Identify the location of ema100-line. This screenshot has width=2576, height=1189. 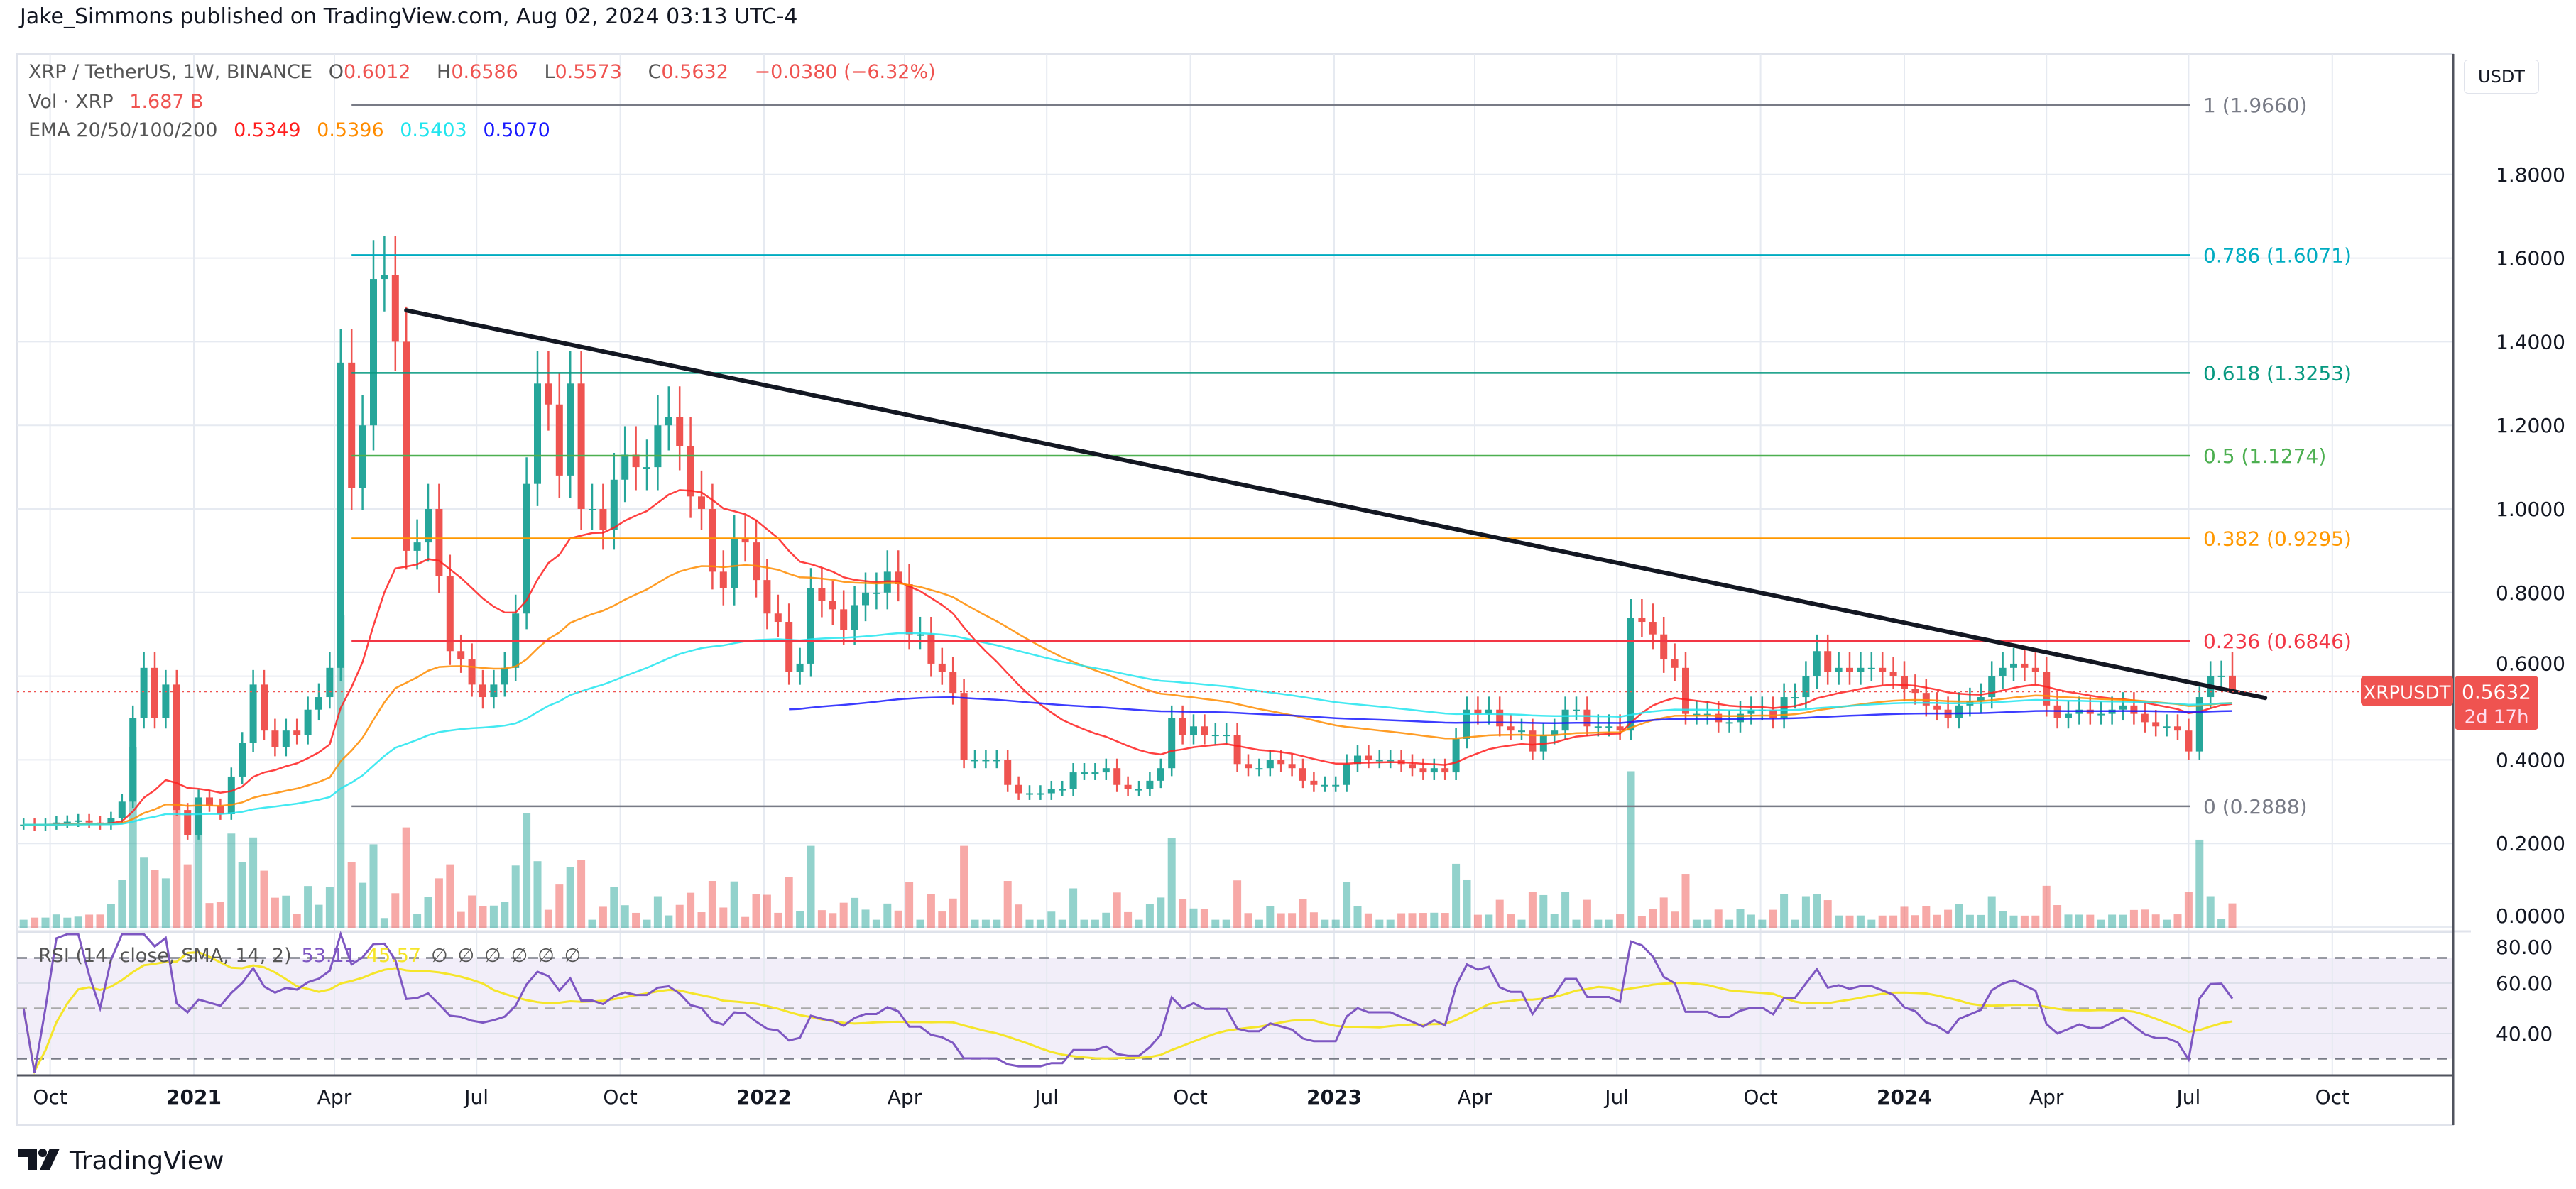
(1128, 729).